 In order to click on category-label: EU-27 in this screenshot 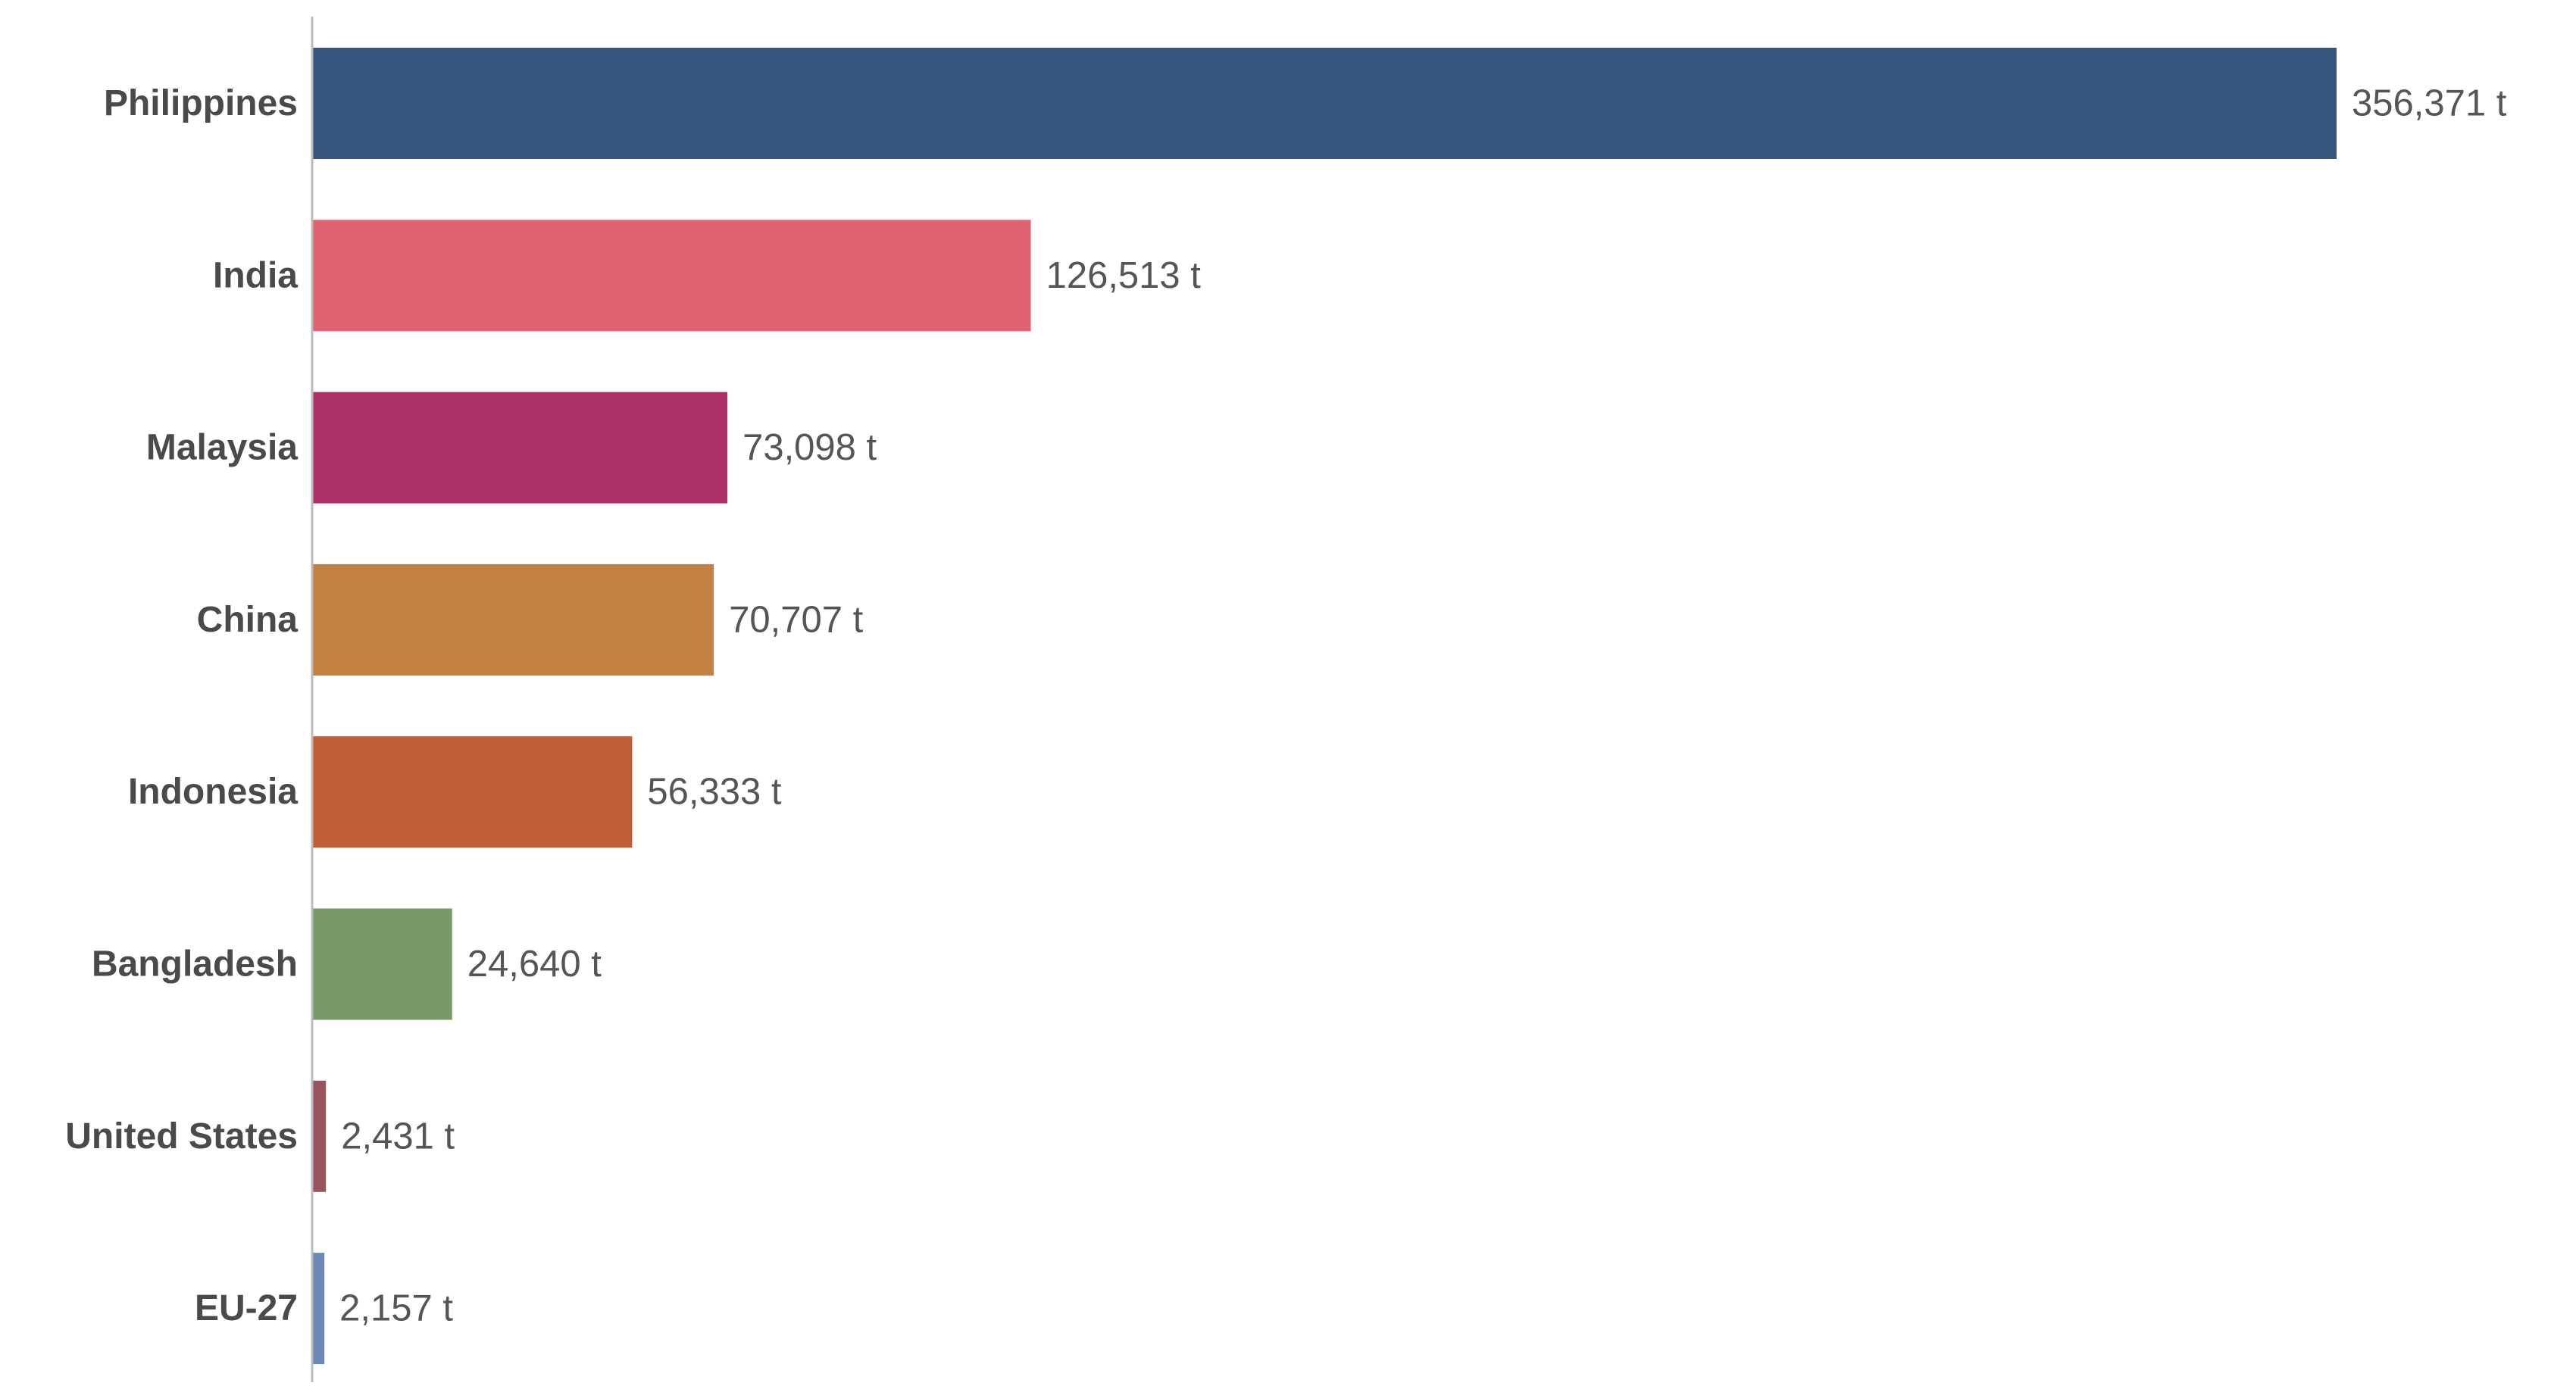, I will do `click(246, 1308)`.